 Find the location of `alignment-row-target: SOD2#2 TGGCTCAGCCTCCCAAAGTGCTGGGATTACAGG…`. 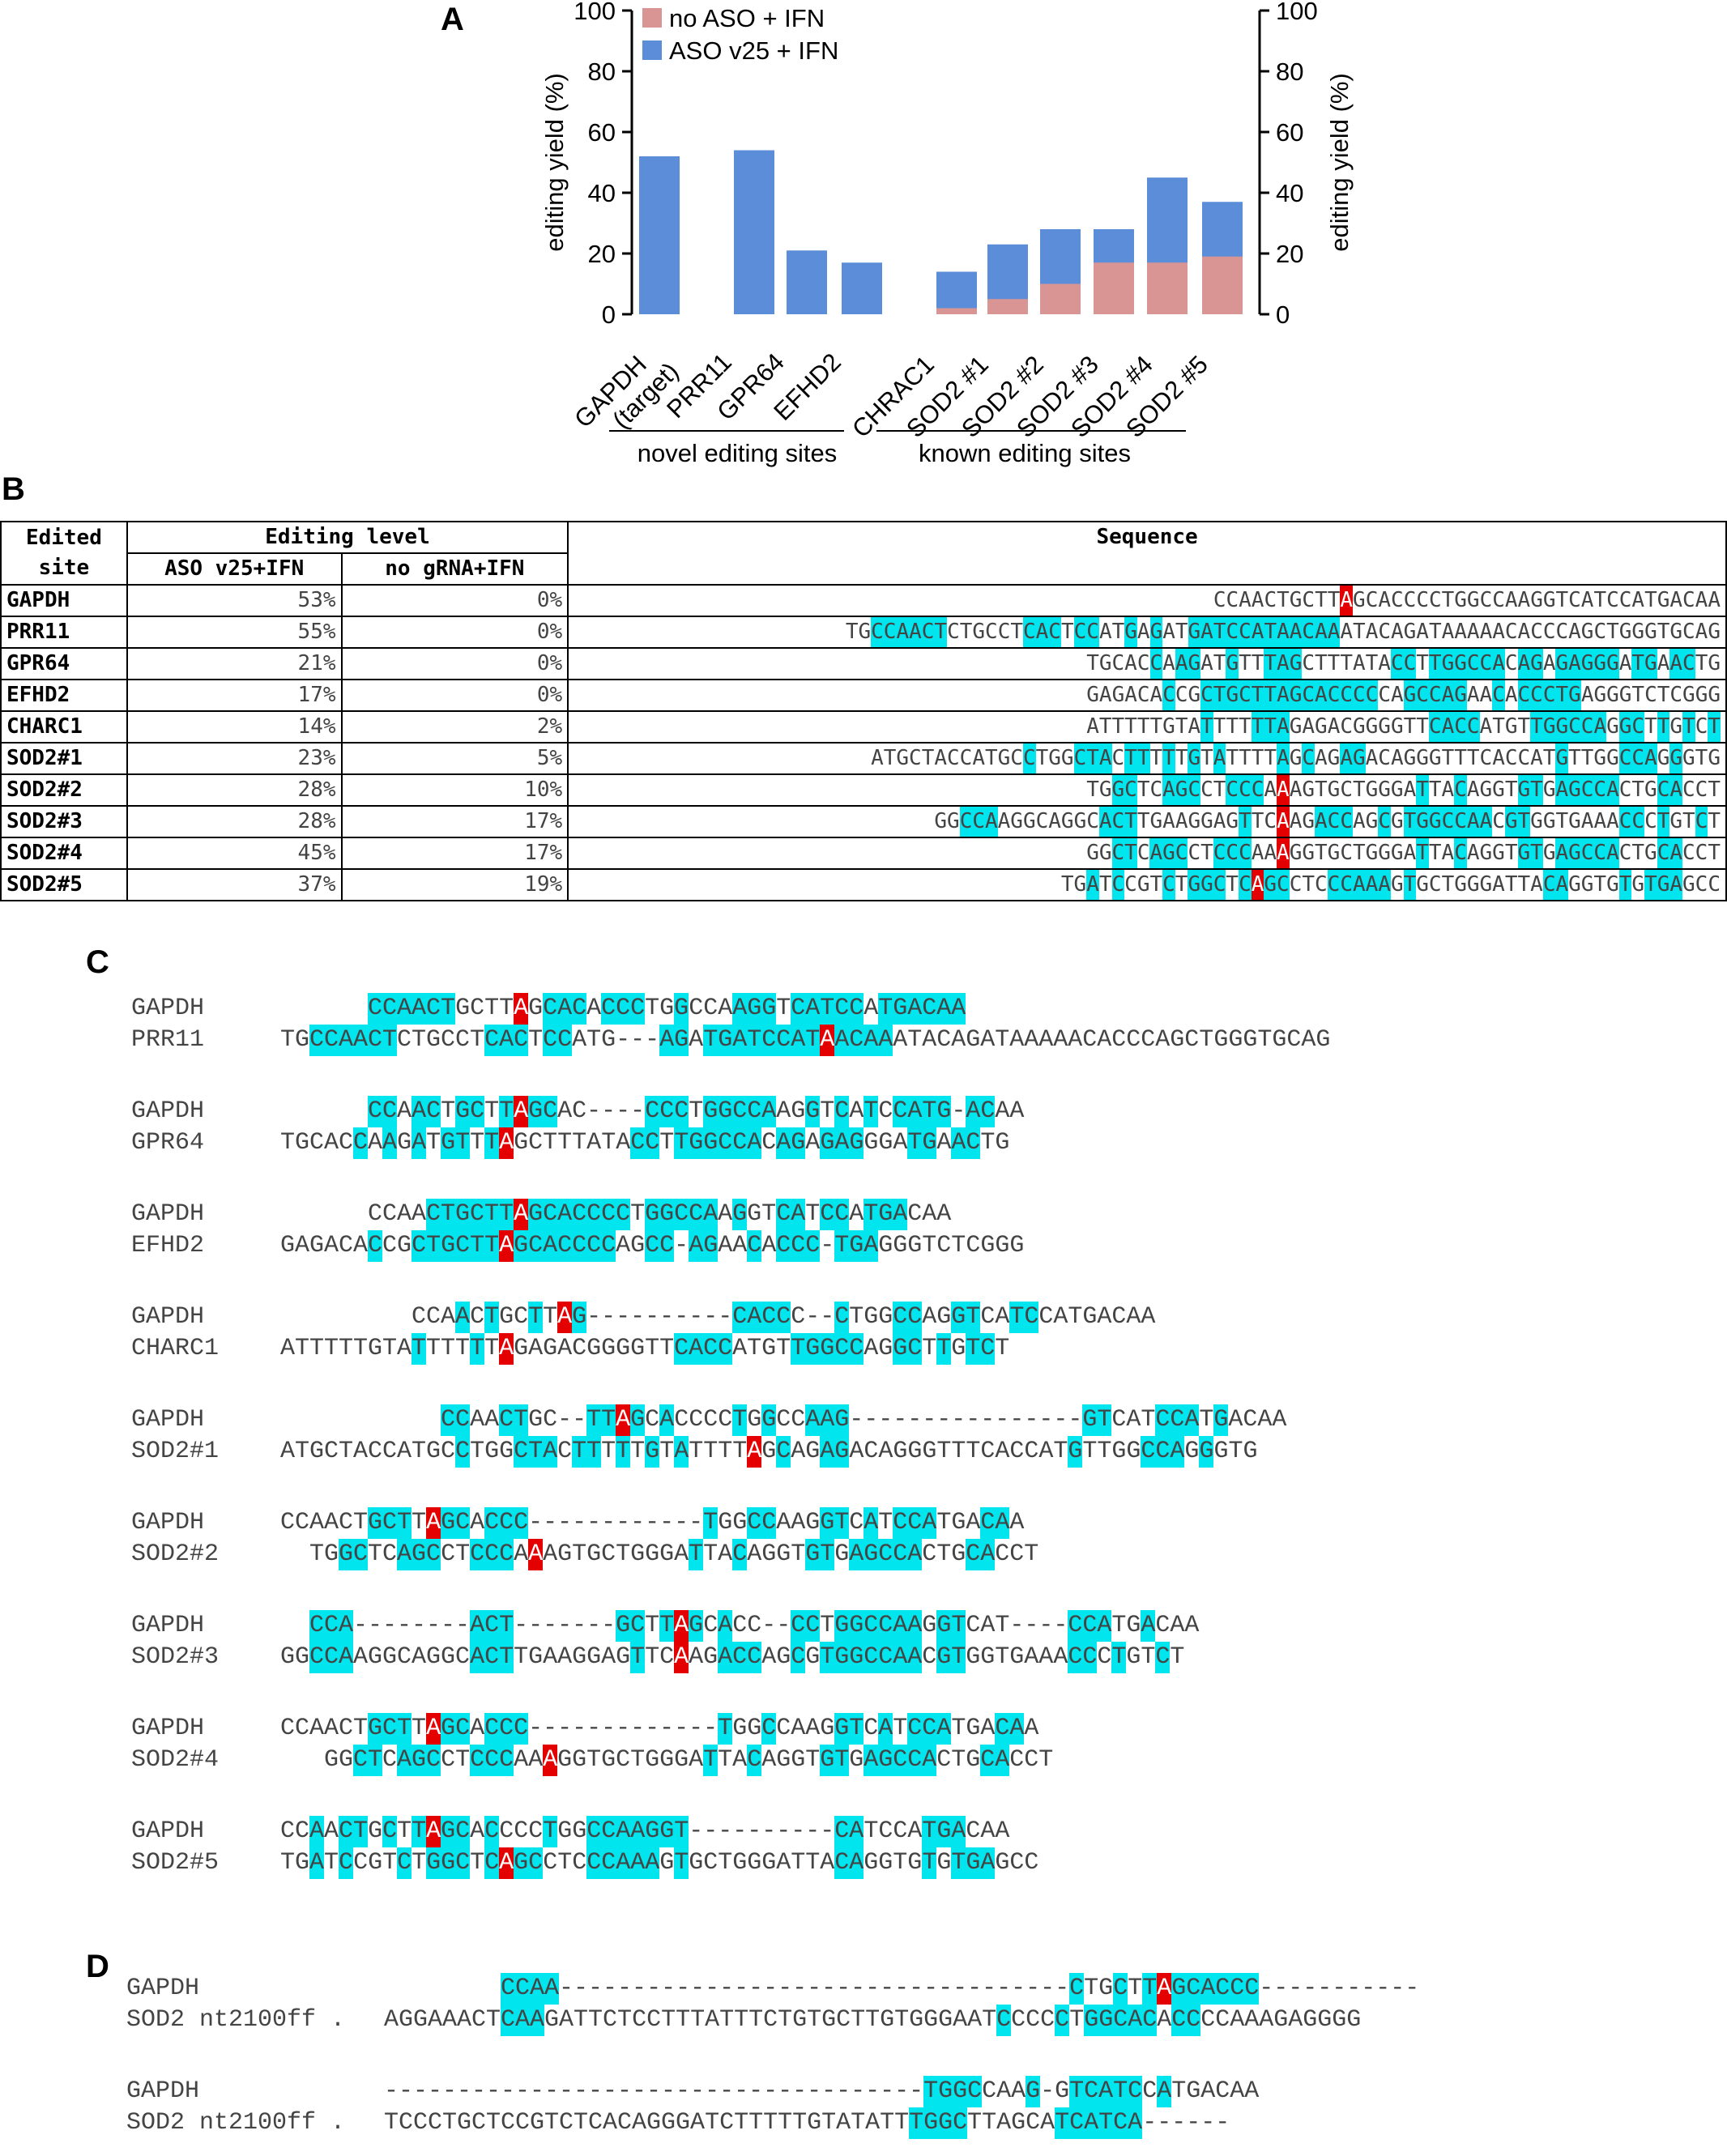

alignment-row-target: SOD2#2 TGGCTCAGCCTCCCAAAGTGCTGGGATTACAGG… is located at coordinates (584, 1554).